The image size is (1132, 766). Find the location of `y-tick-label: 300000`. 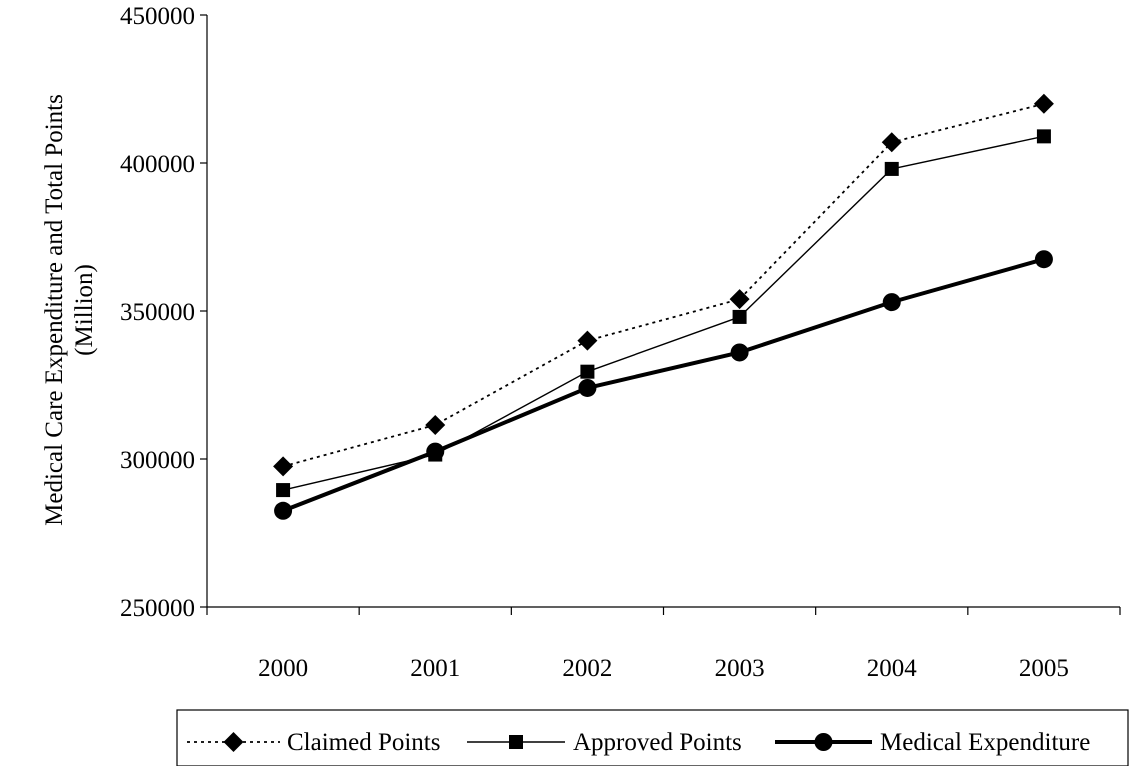

y-tick-label: 300000 is located at coordinates (157, 460).